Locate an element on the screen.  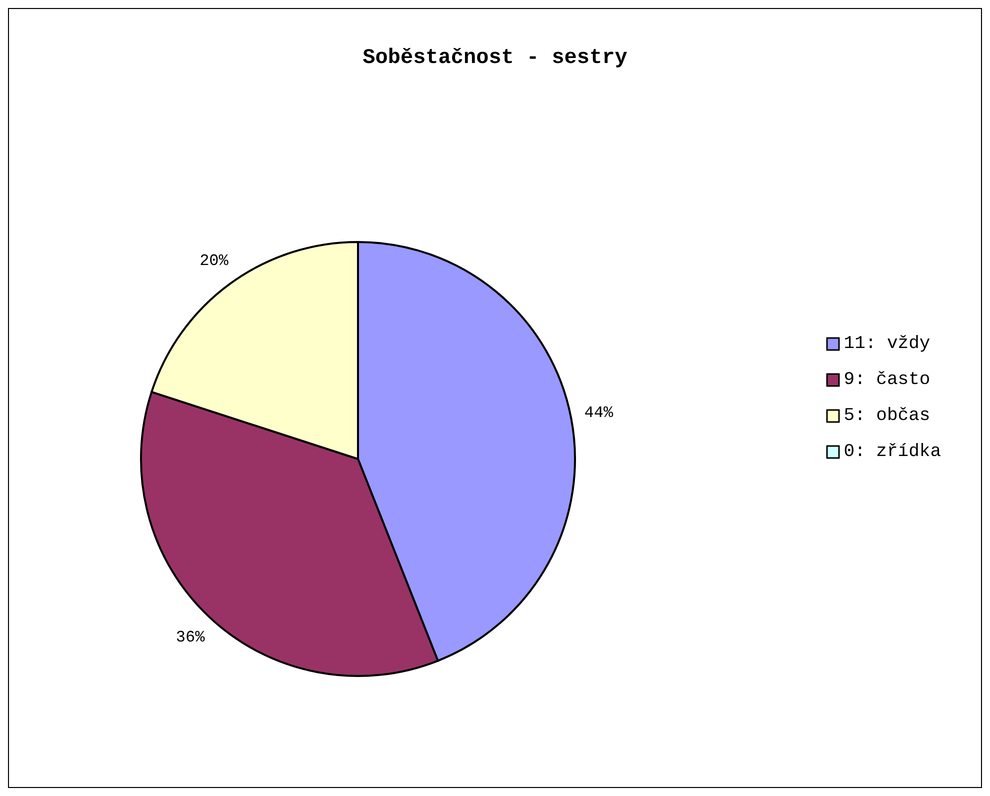
data-label: 36% is located at coordinates (191, 637).